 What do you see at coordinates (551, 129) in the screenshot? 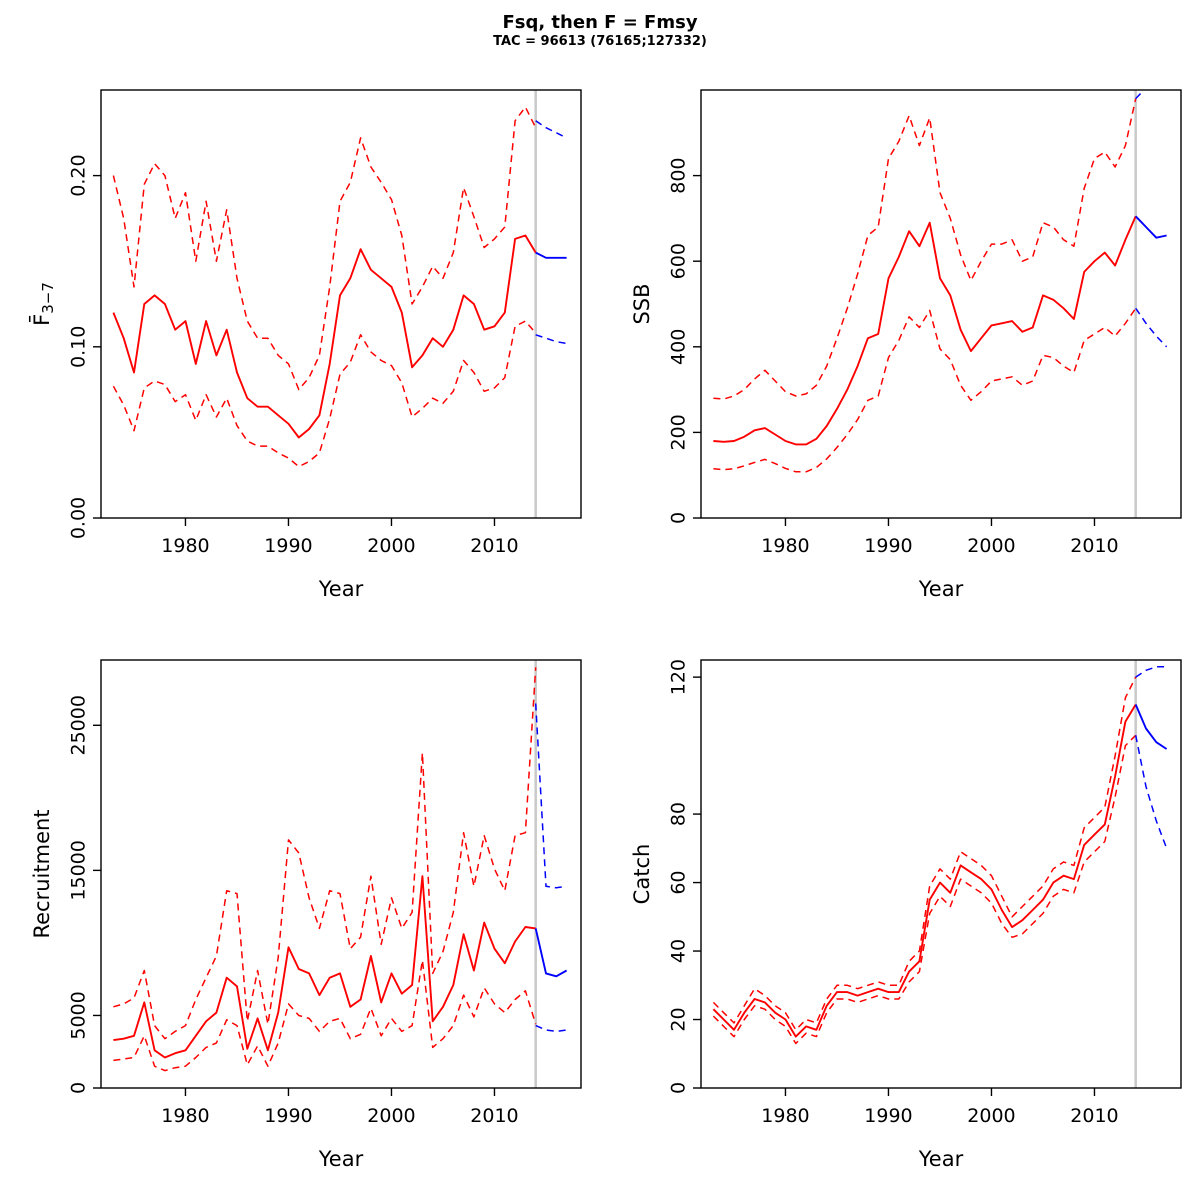
I see `fbar-upper-forecast-line` at bounding box center [551, 129].